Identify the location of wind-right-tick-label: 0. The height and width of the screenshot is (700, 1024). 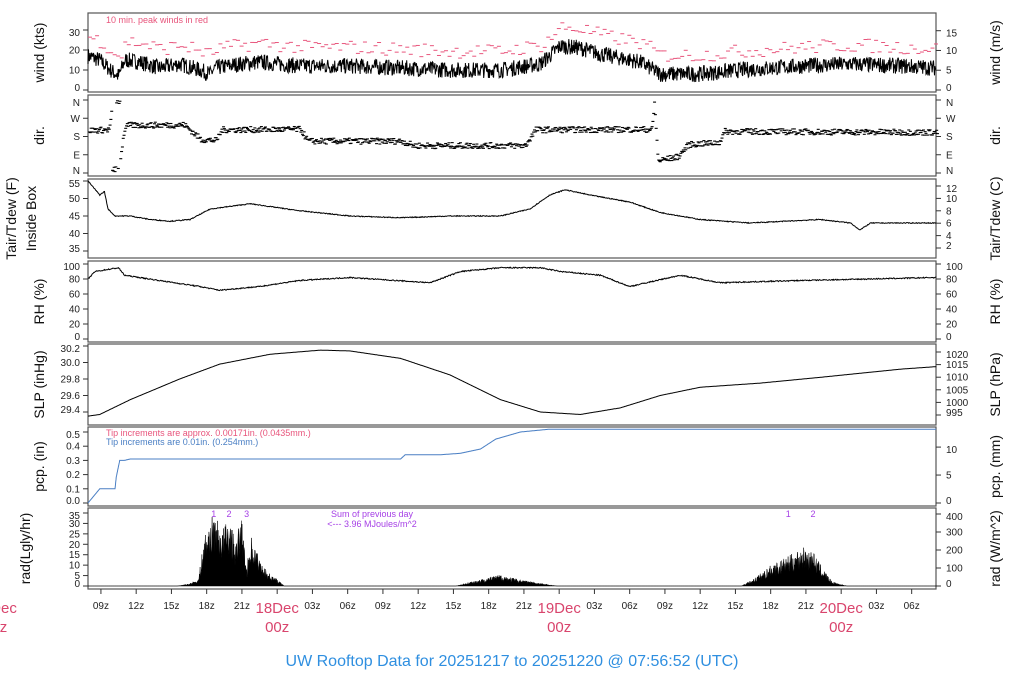
(949, 88).